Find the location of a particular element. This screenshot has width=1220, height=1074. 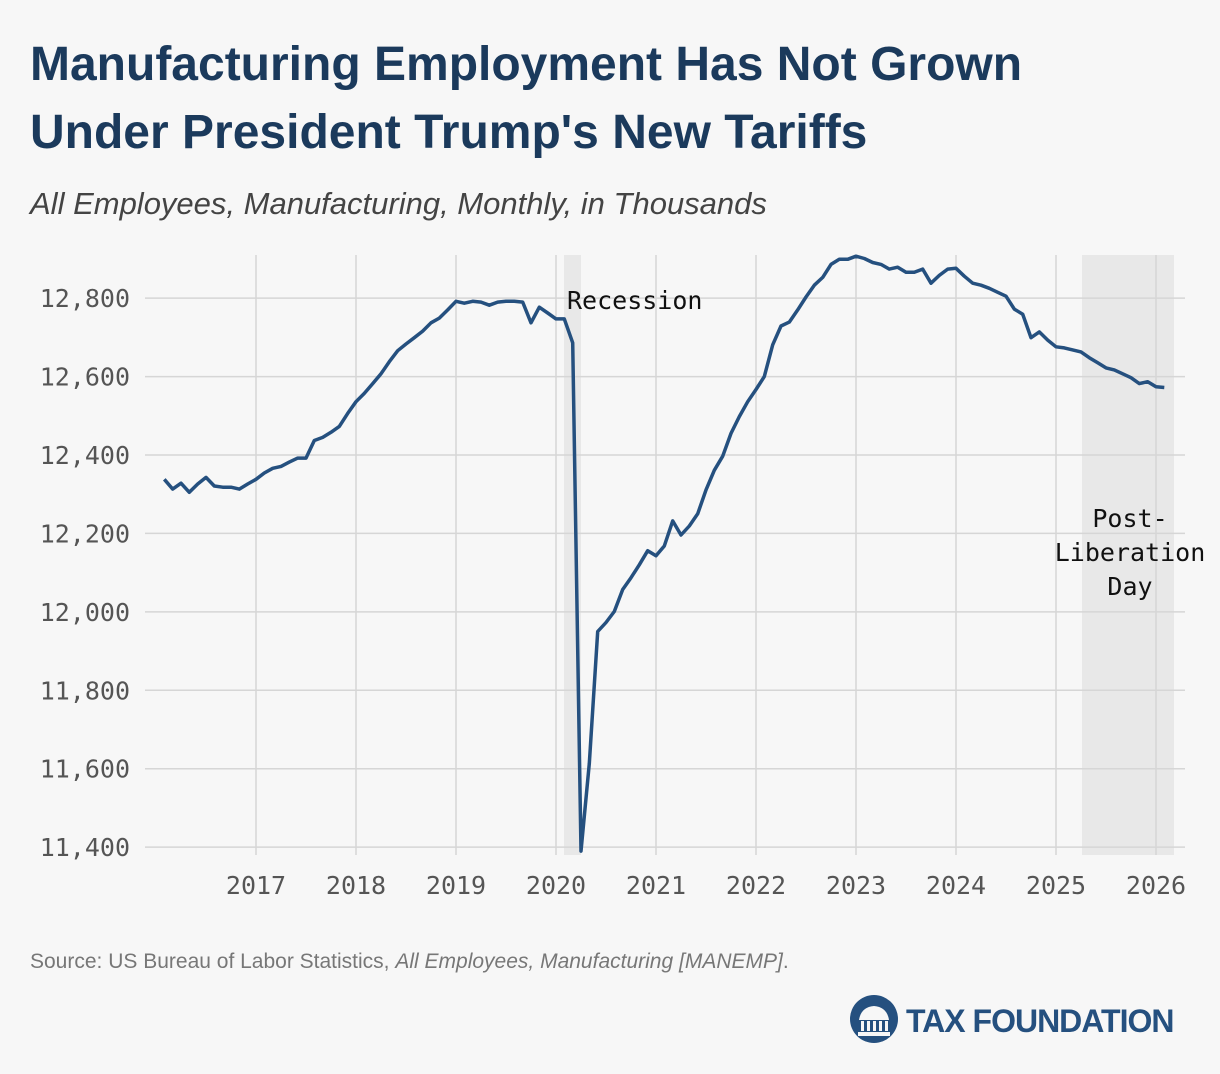

x-tick-label: 2020 is located at coordinates (556, 885).